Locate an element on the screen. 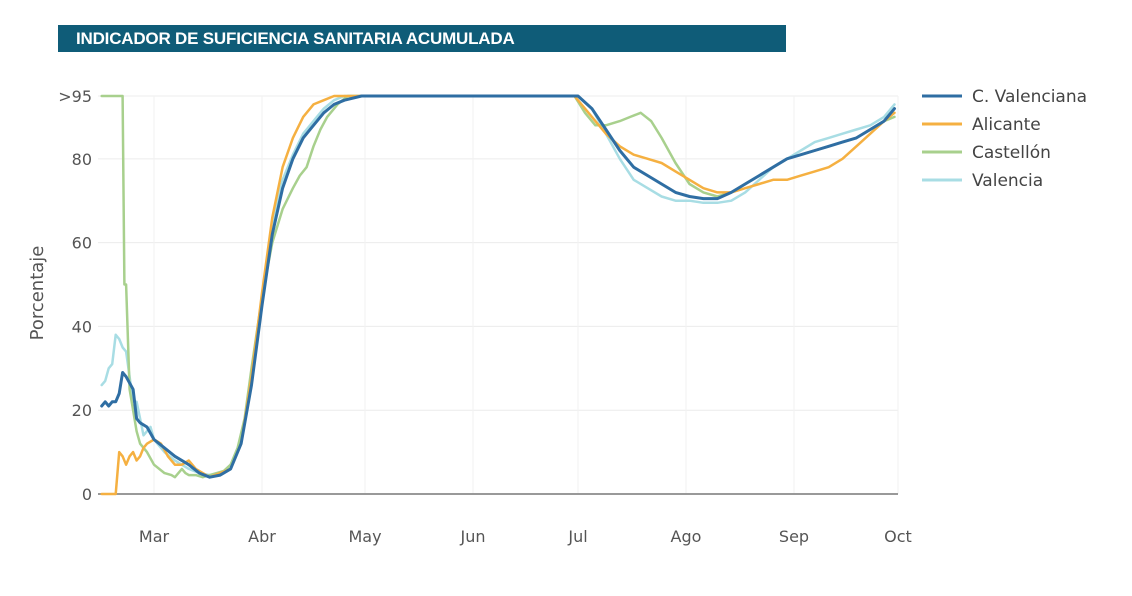  y-tick-label: 60 is located at coordinates (82, 243).